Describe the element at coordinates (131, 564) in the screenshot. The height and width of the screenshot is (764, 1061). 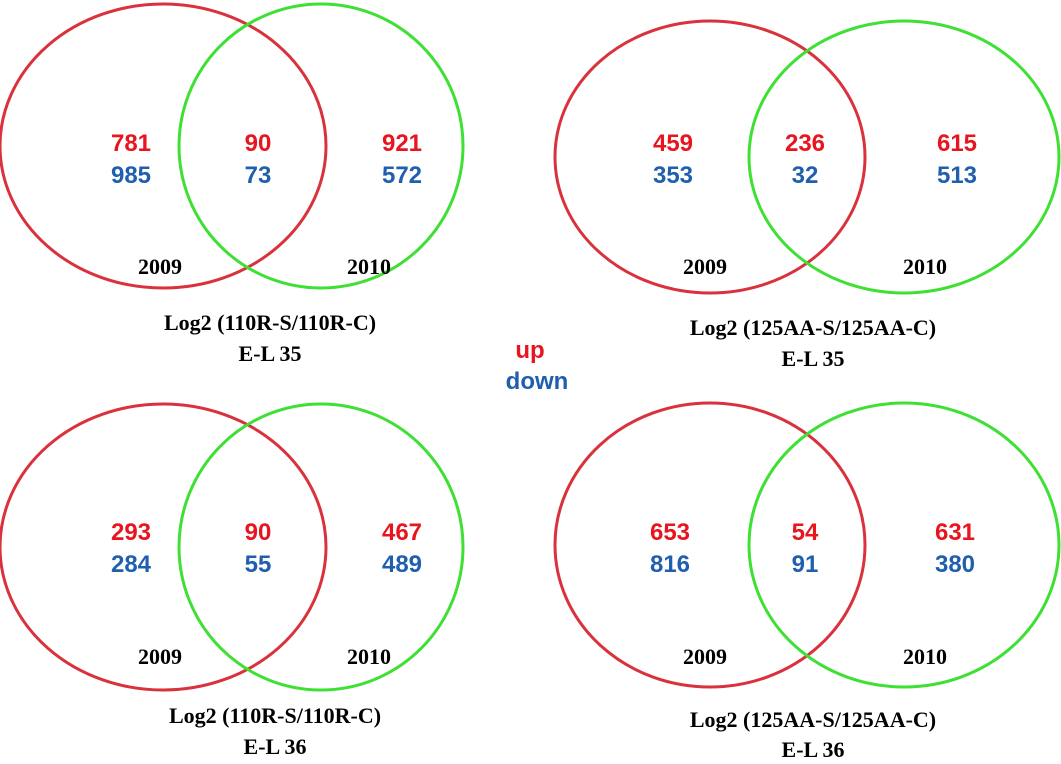
I see `only-2009-down-count: 284` at that location.